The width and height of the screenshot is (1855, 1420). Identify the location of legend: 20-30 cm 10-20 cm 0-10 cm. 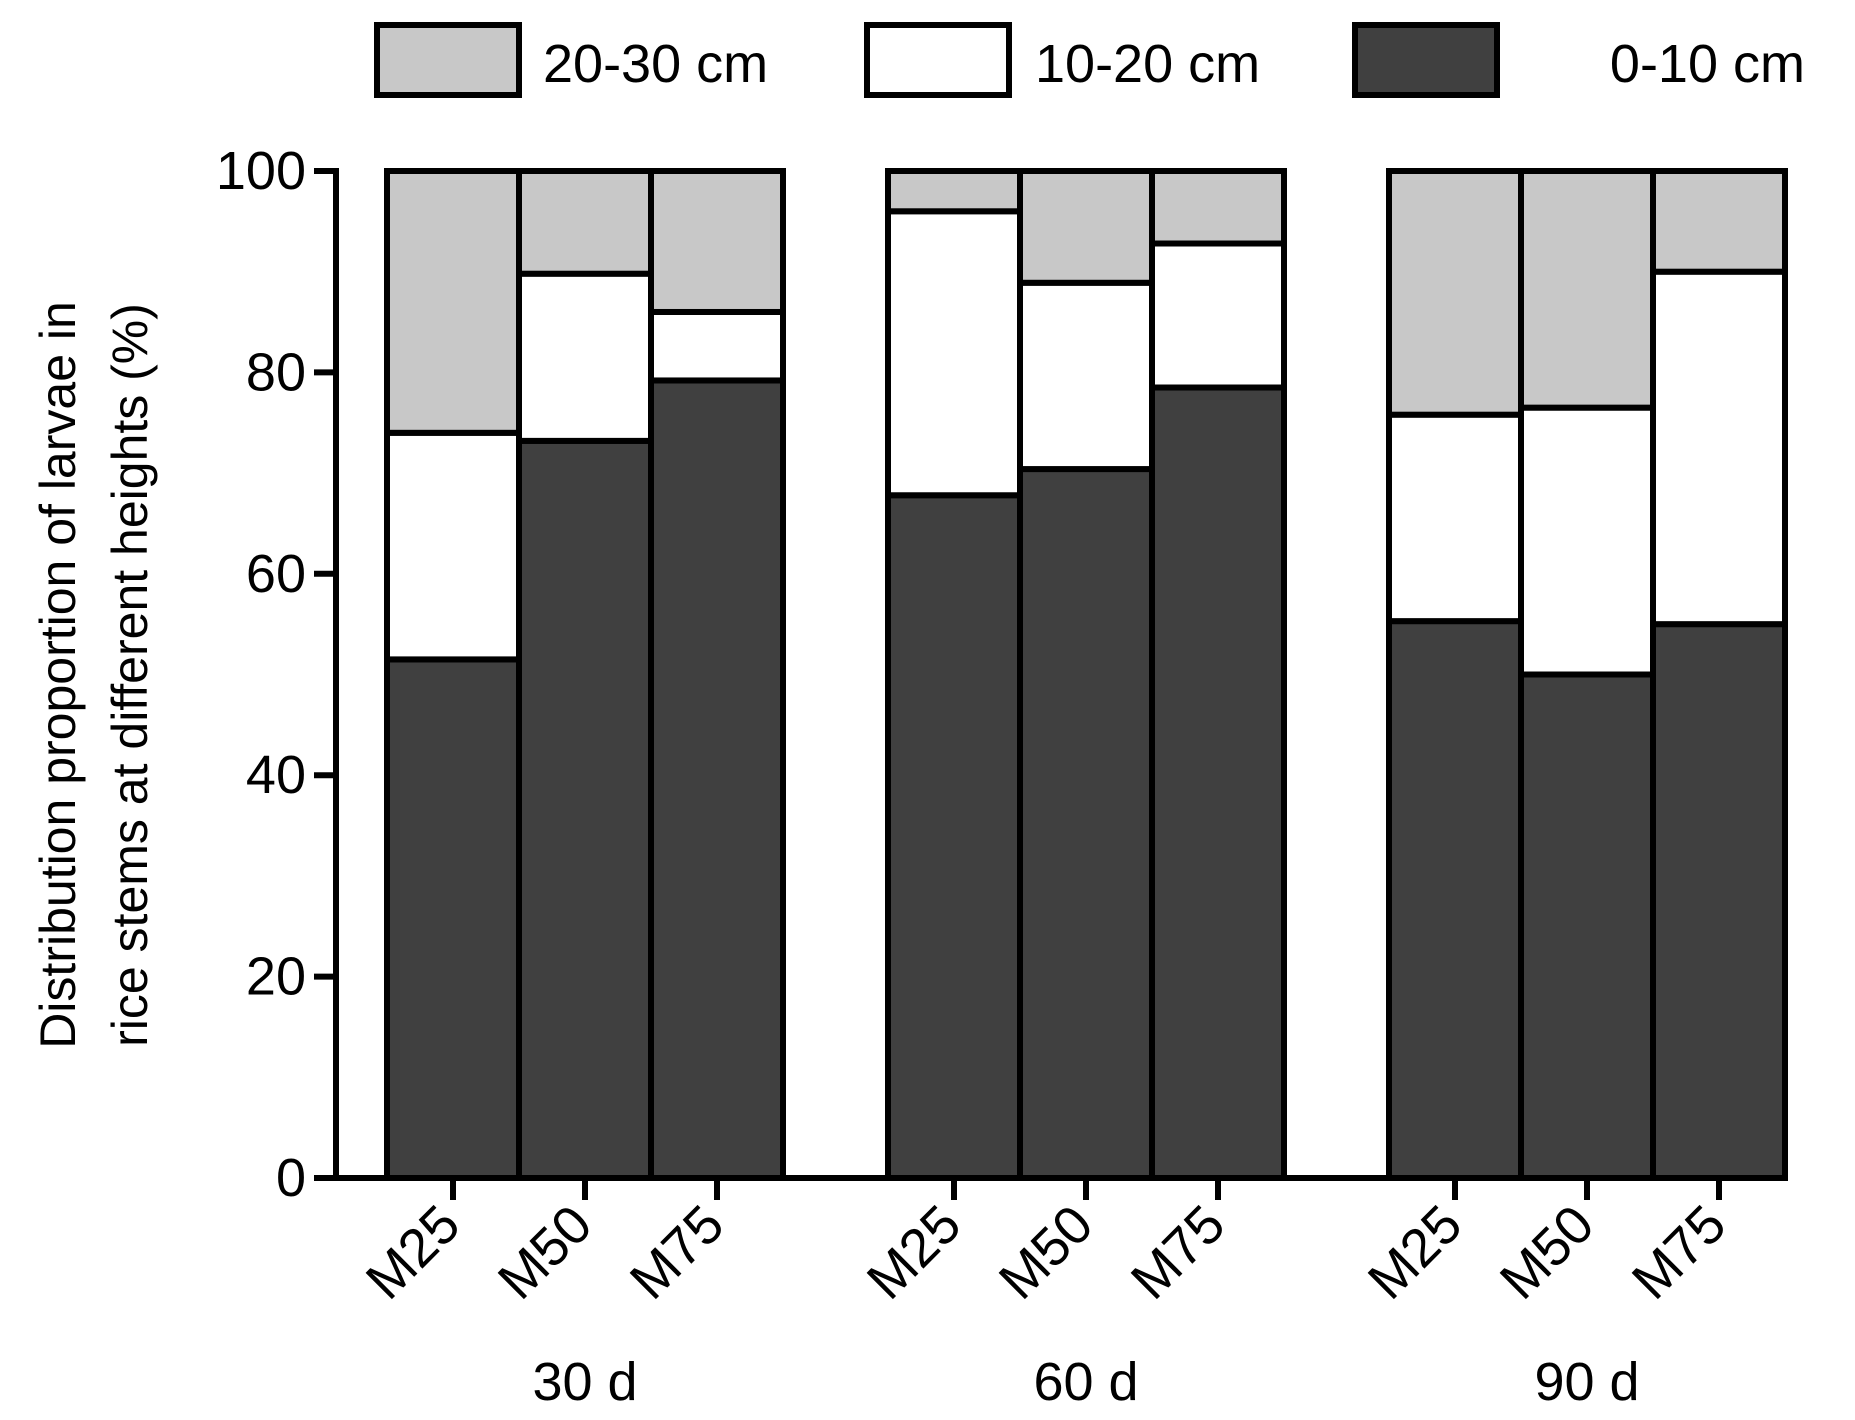
(1089, 60).